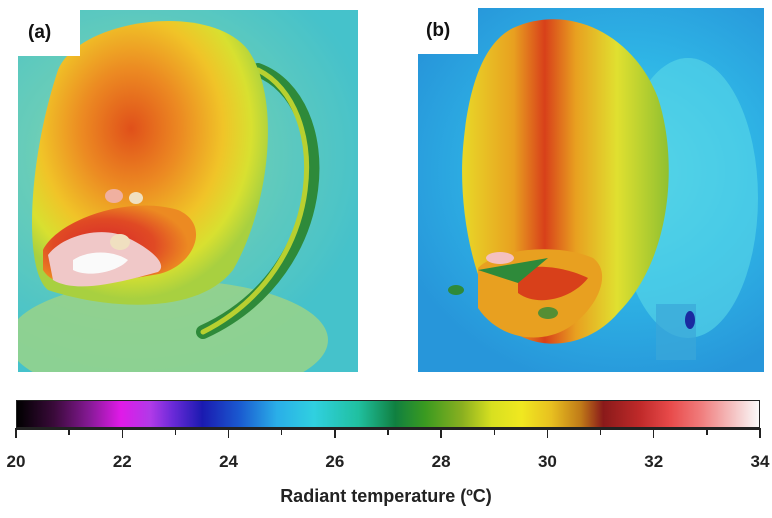  I want to click on tick-label: 24, so click(229, 461).